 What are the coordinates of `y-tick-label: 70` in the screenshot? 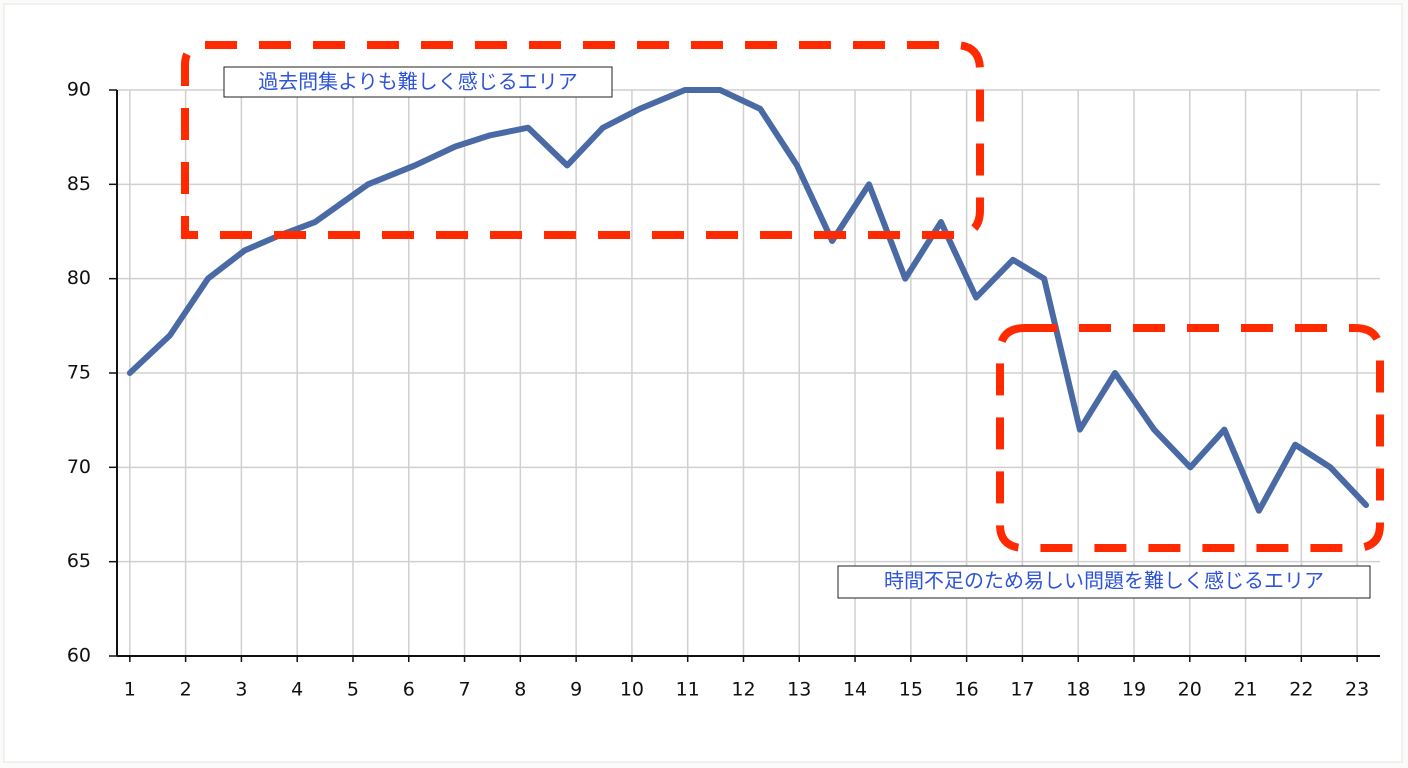 It's located at (79, 467).